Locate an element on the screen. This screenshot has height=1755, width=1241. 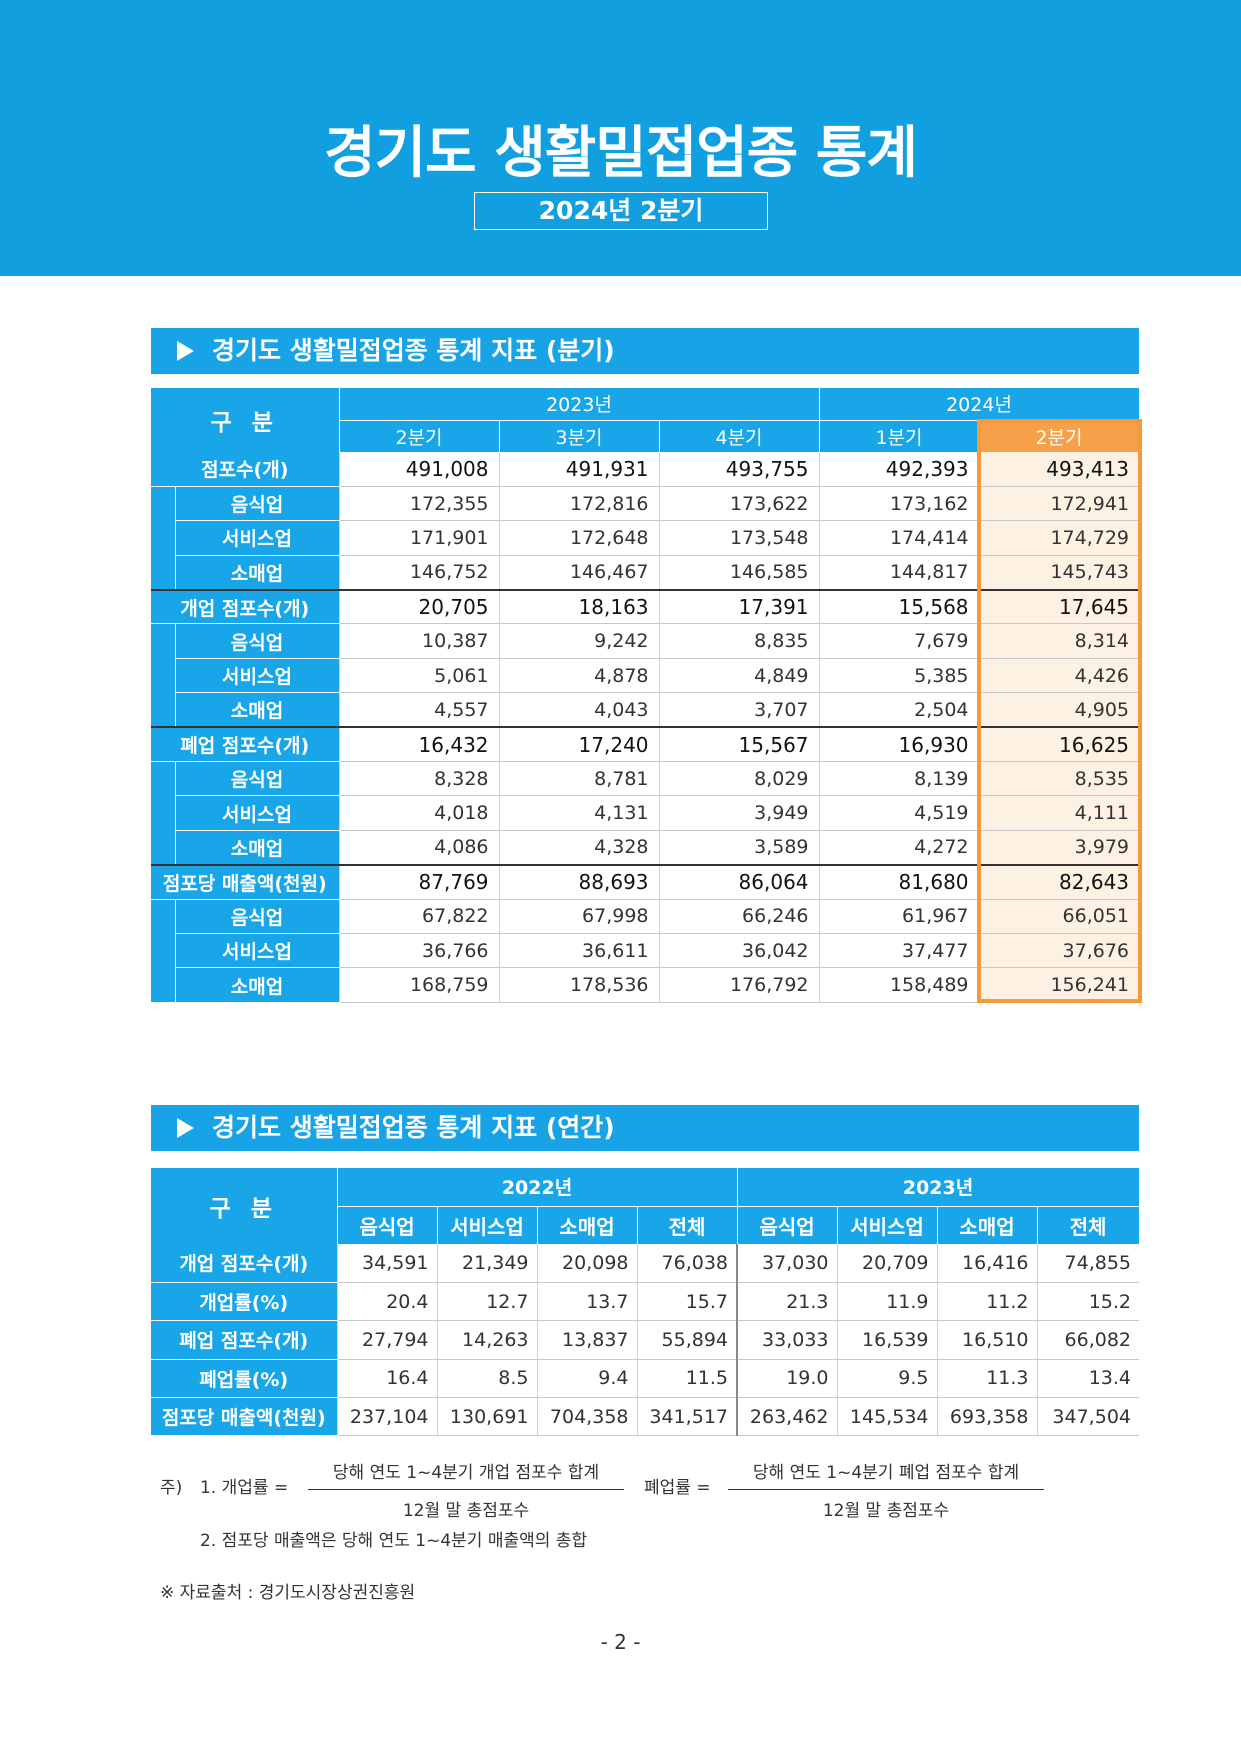
table-cell: 15,567 is located at coordinates (739, 744).